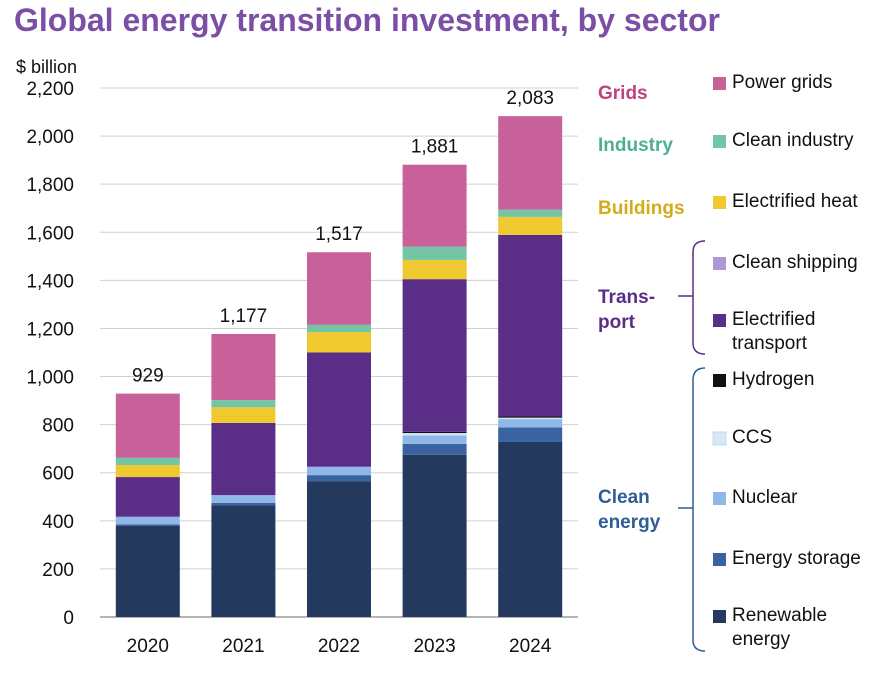  I want to click on legend-label: Hydrogen, so click(773, 379).